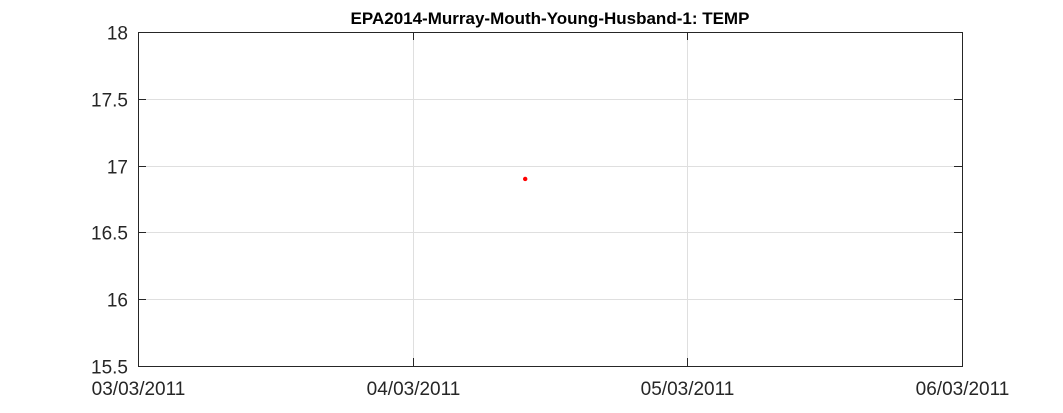  Describe the element at coordinates (109, 101) in the screenshot. I see `y-tick-label: 17.5` at that location.